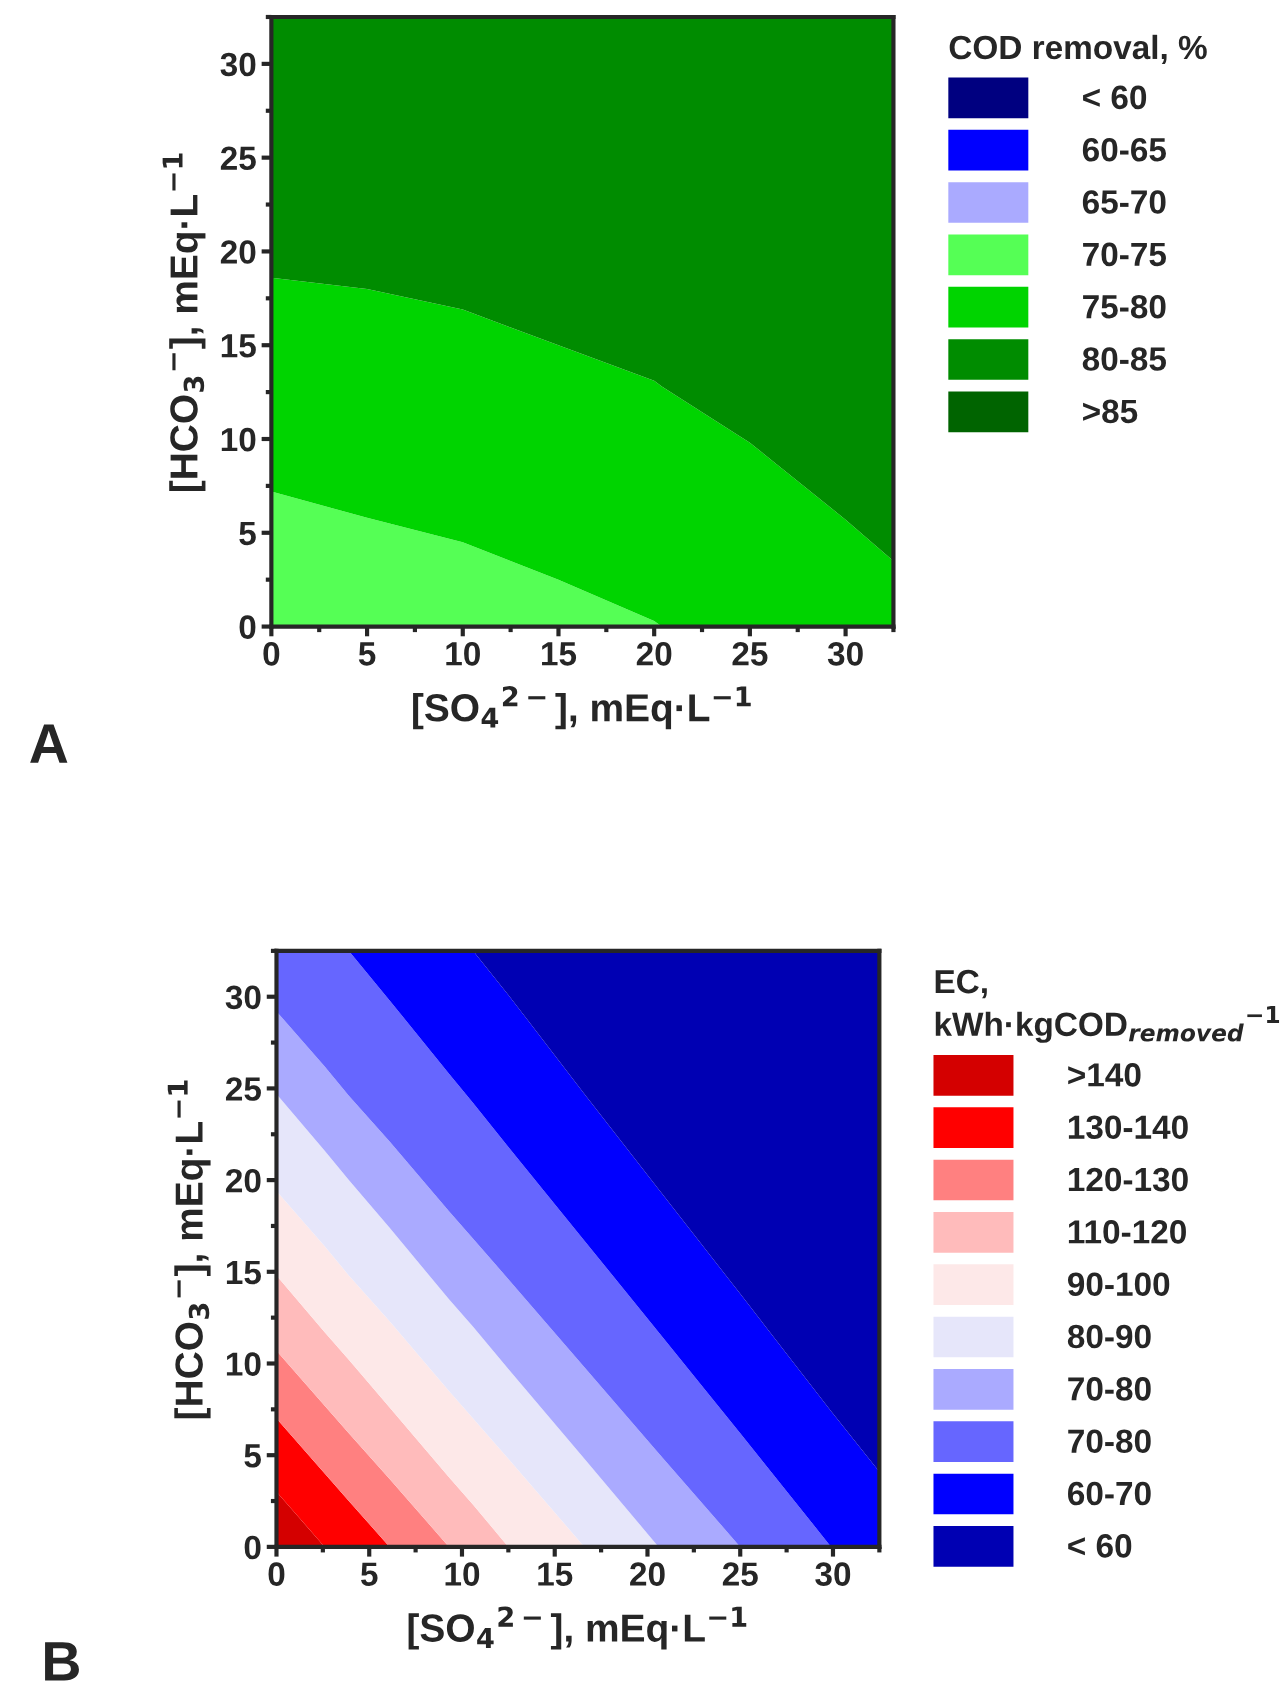 The width and height of the screenshot is (1280, 1698). I want to click on legend-label: 90-100, so click(1118, 1284).